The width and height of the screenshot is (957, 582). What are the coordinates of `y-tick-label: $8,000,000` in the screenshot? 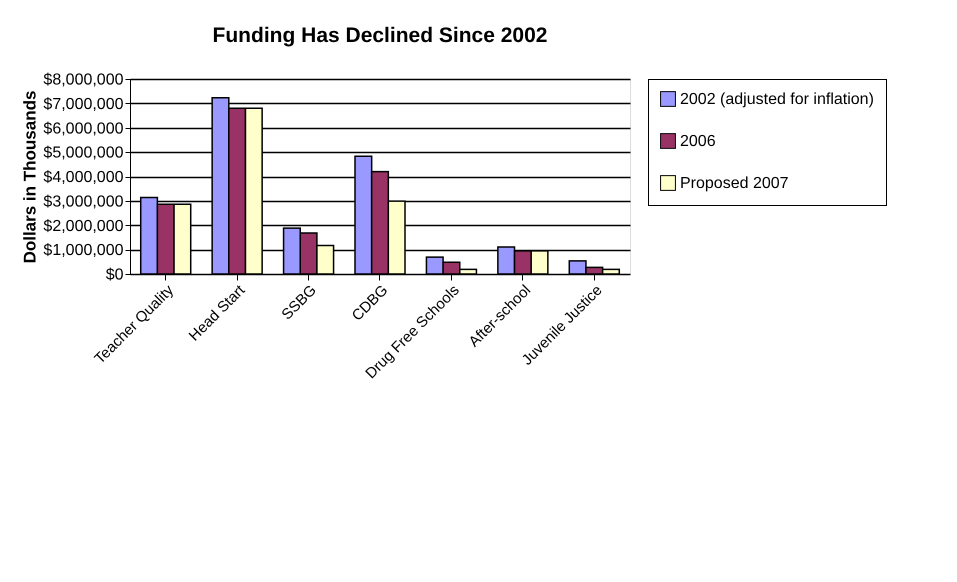 It's located at (83, 80).